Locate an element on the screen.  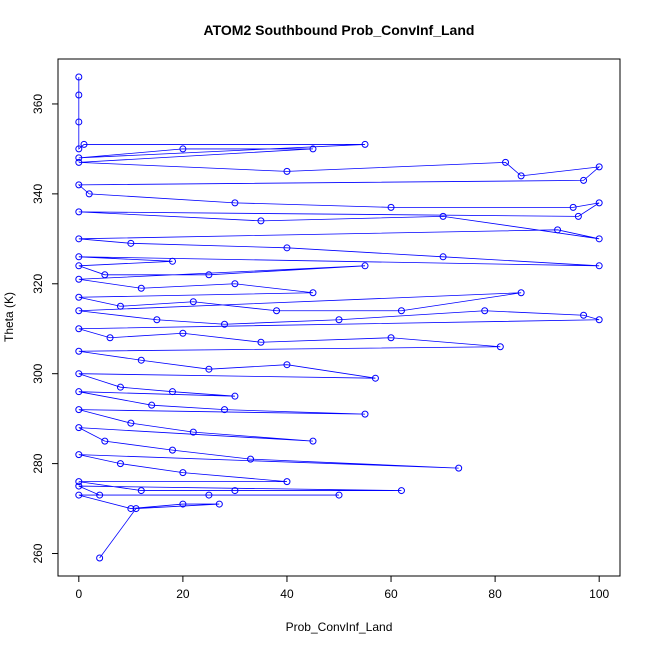
y-tick-label: 260 is located at coordinates (38, 553).